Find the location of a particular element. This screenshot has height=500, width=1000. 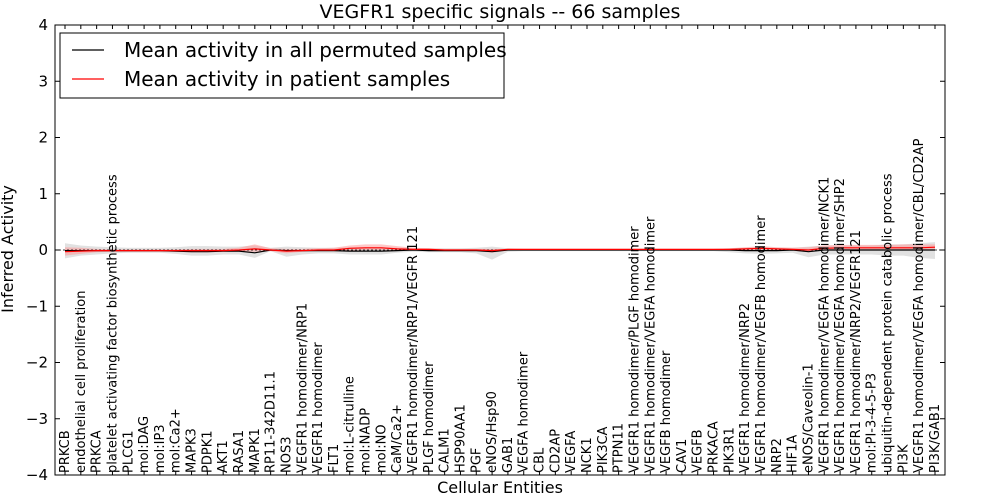

x-tick-label: PIK3R1 is located at coordinates (729, 450).